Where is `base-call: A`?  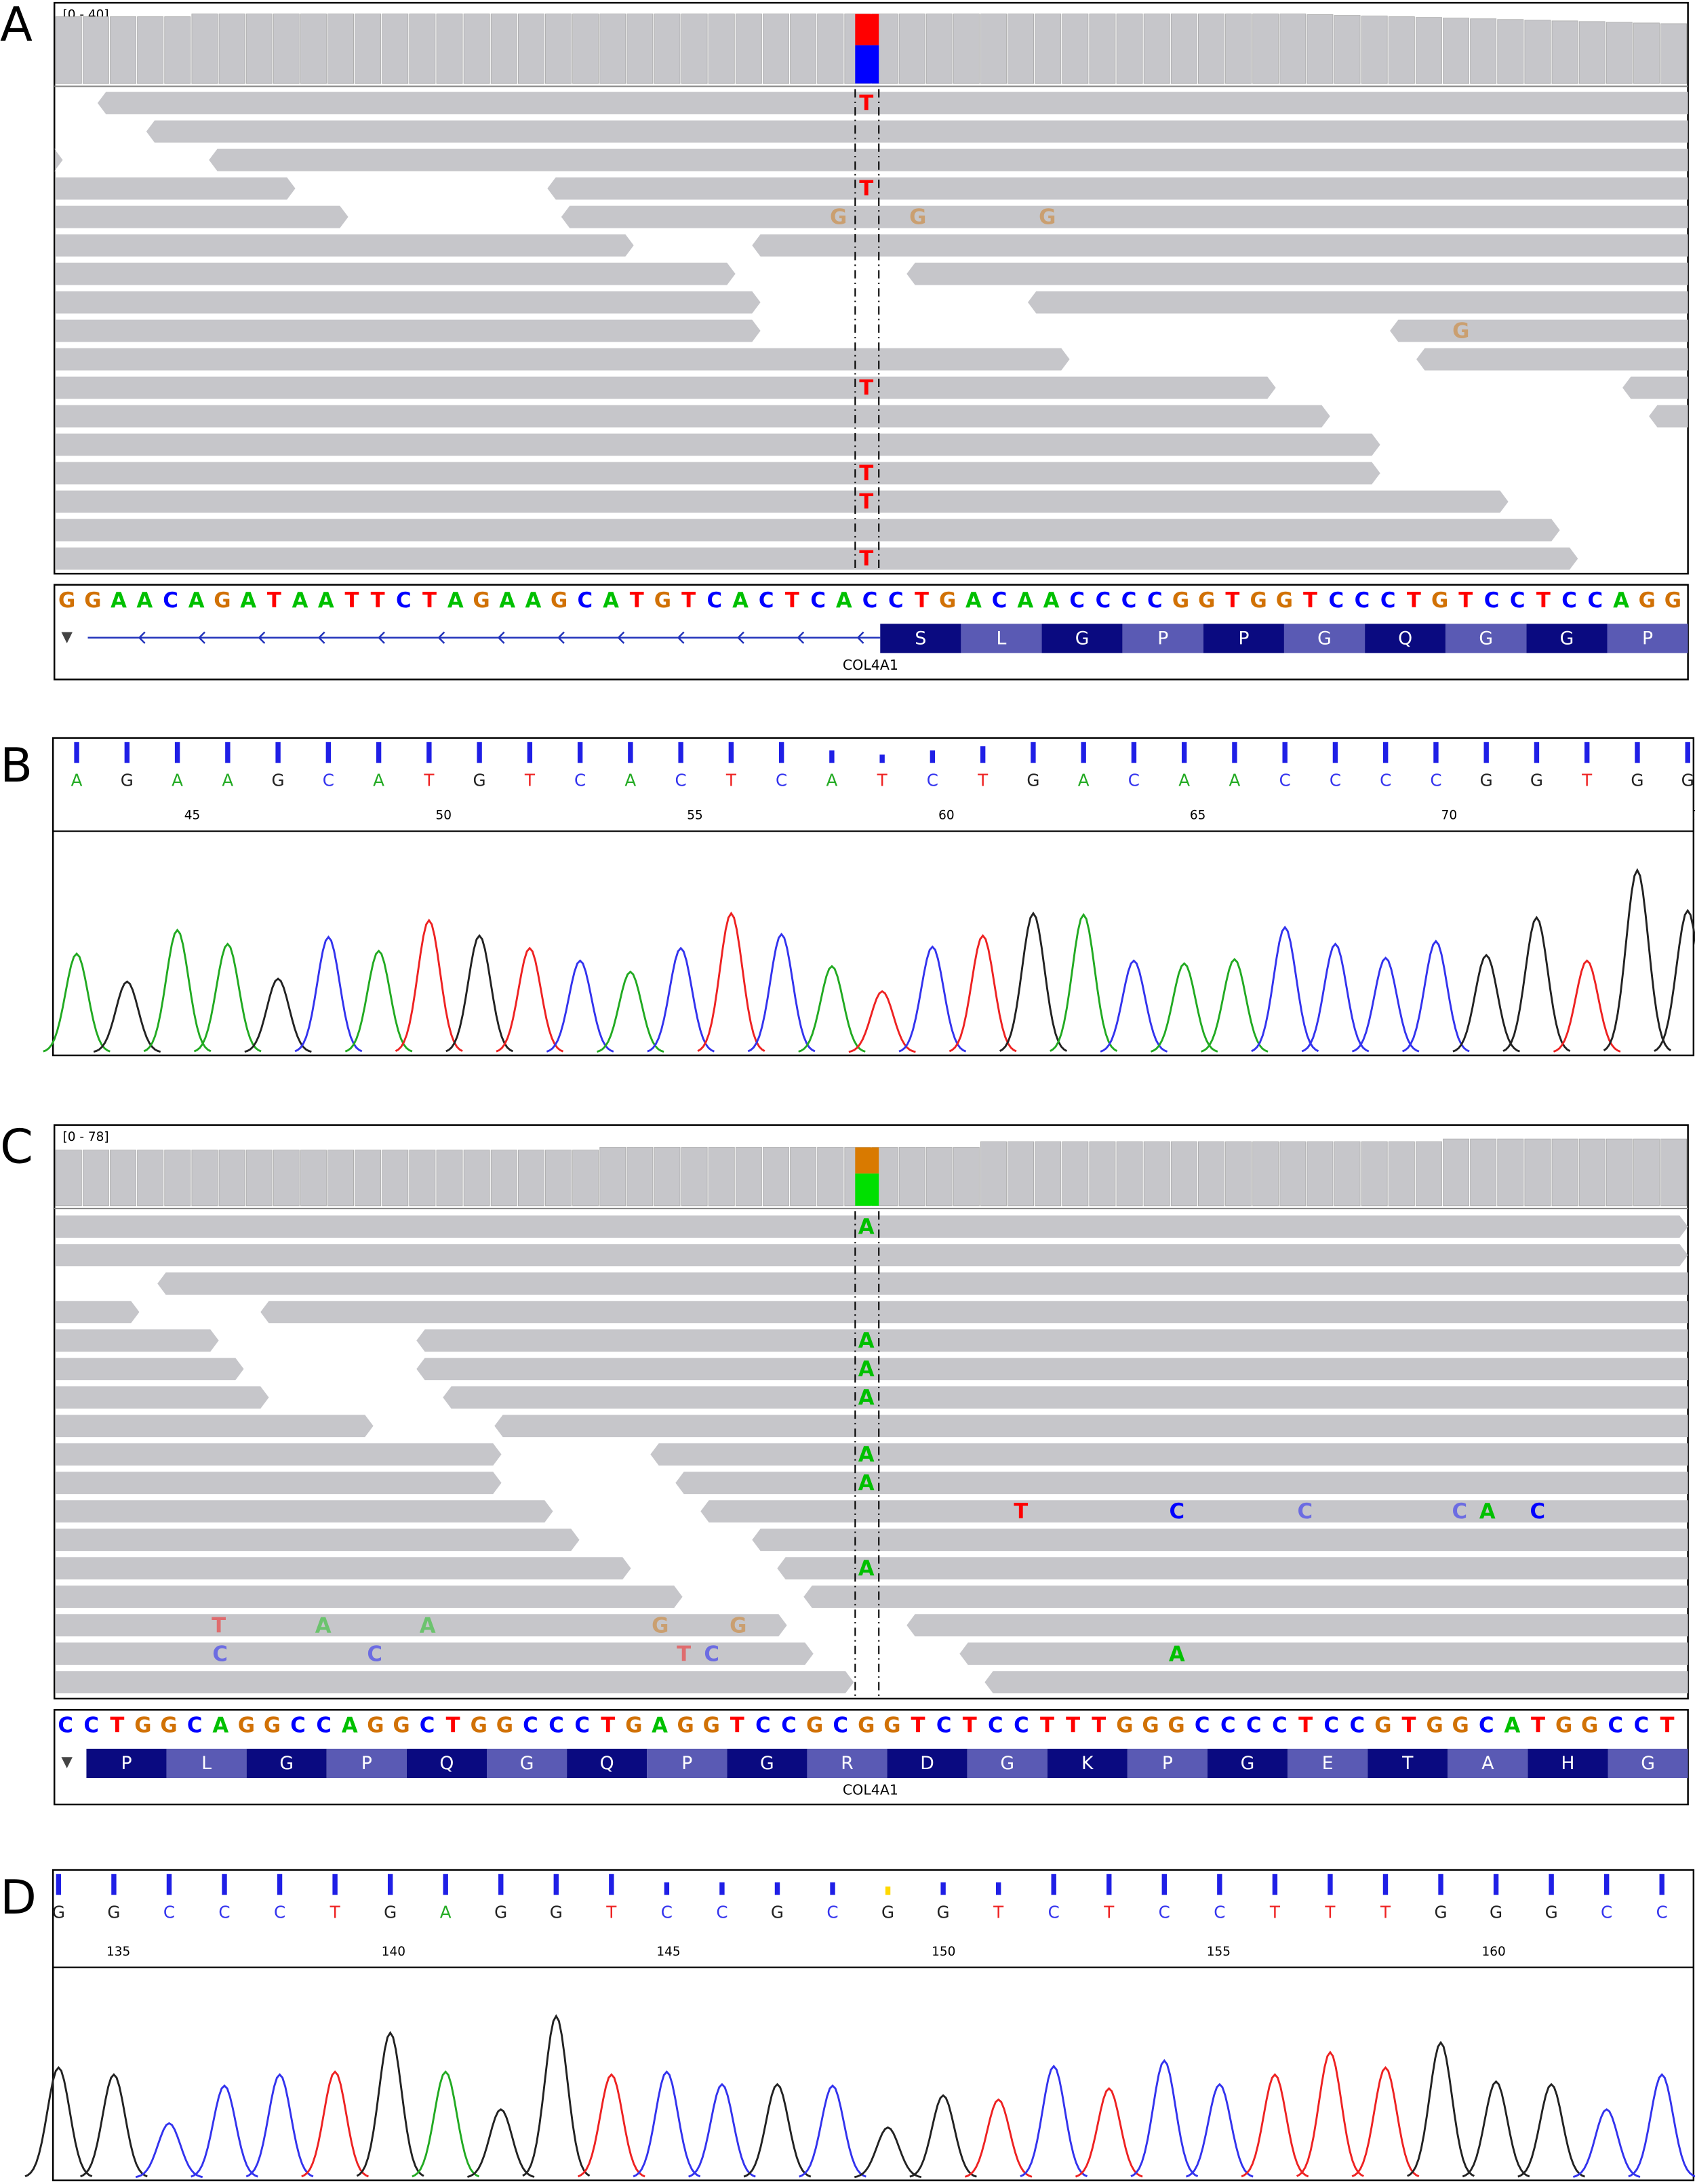 base-call: A is located at coordinates (1184, 780).